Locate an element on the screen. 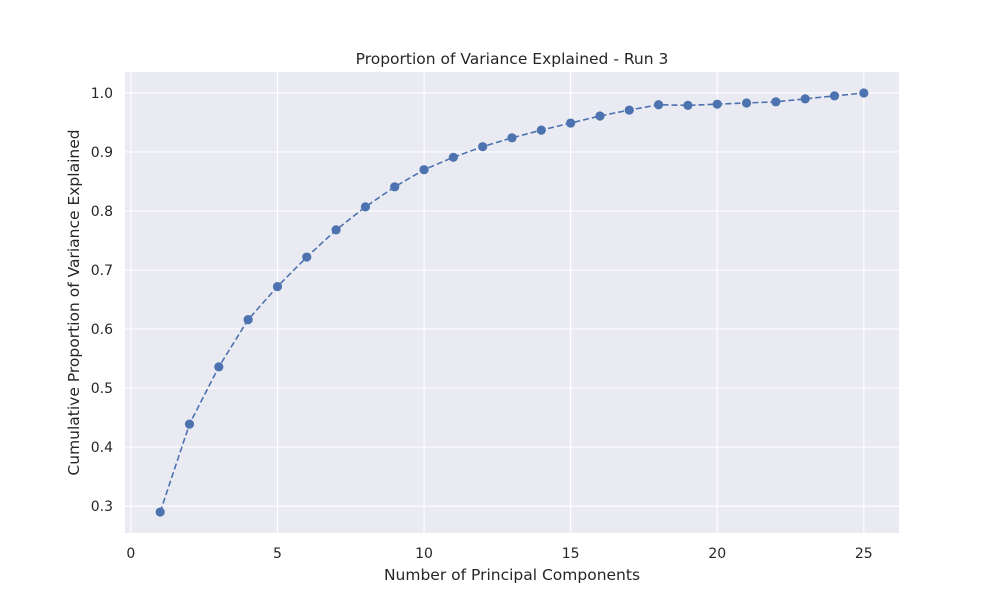 The width and height of the screenshot is (1000, 600). y-tick-label-2: 0.5 is located at coordinates (102, 389).